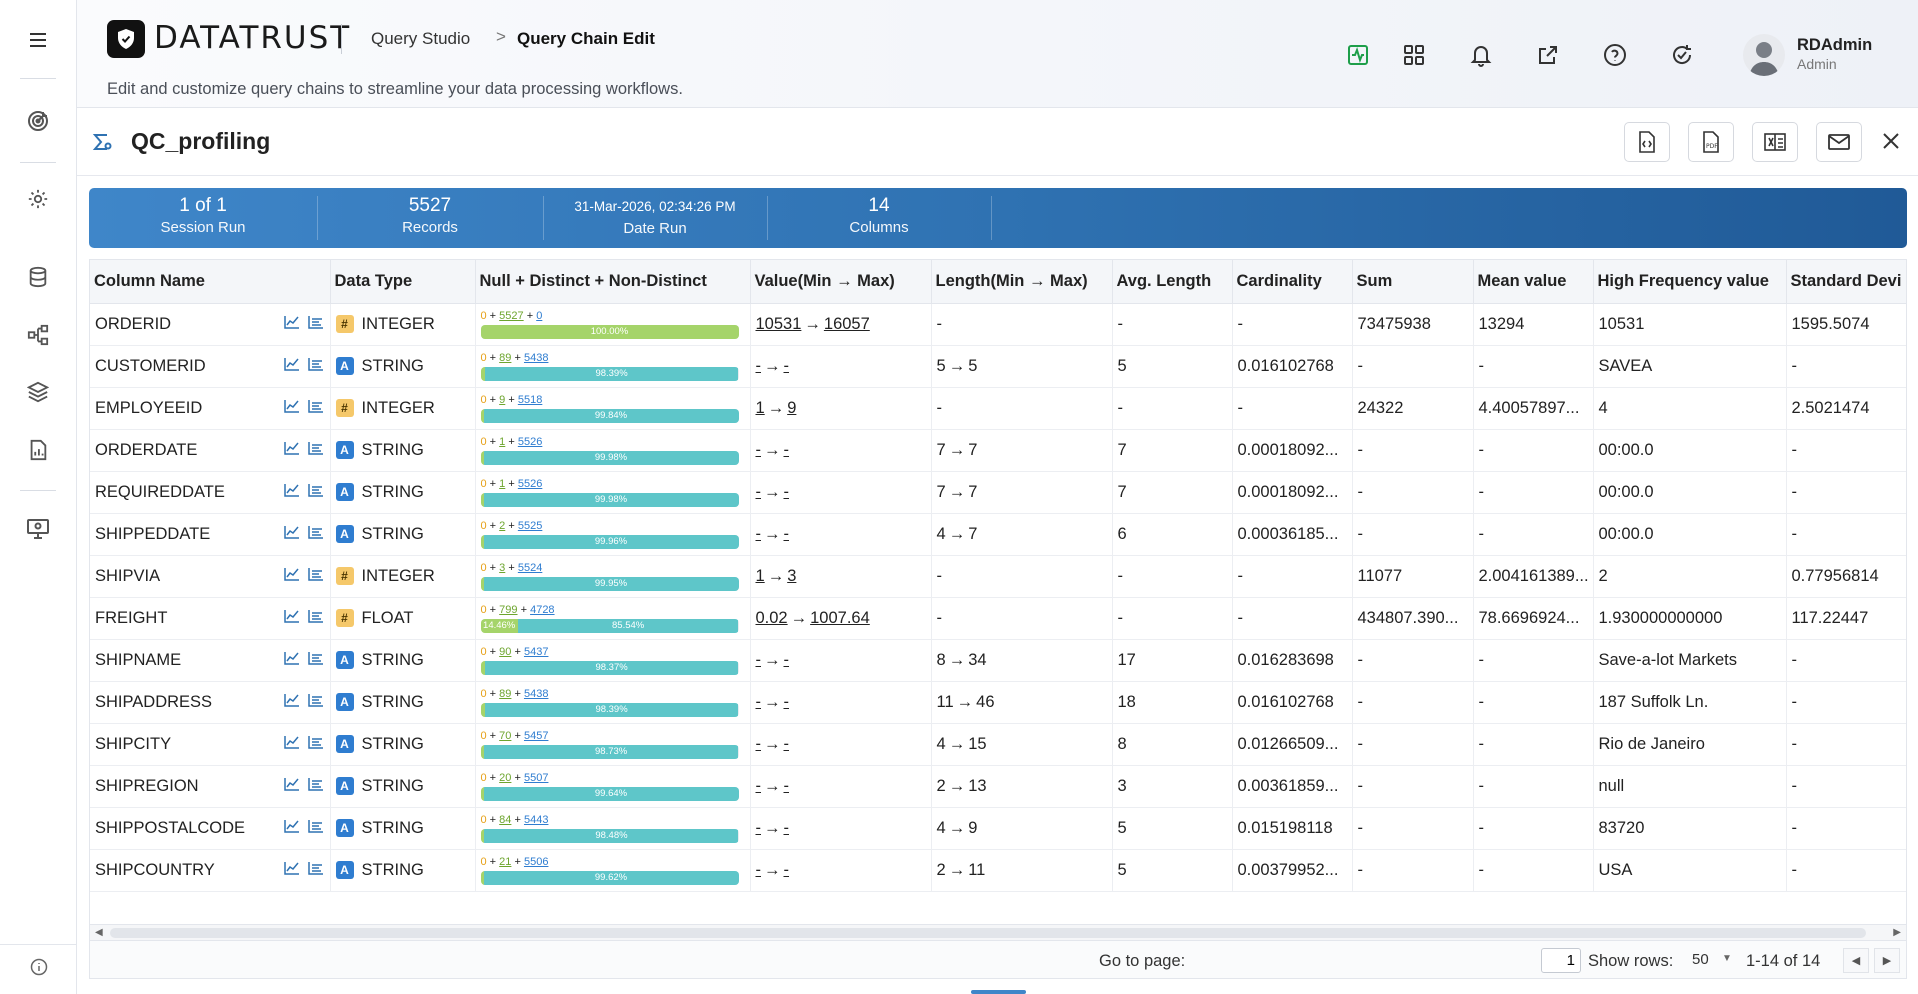  What do you see at coordinates (1548, 55) in the screenshot?
I see `external-link-icon` at bounding box center [1548, 55].